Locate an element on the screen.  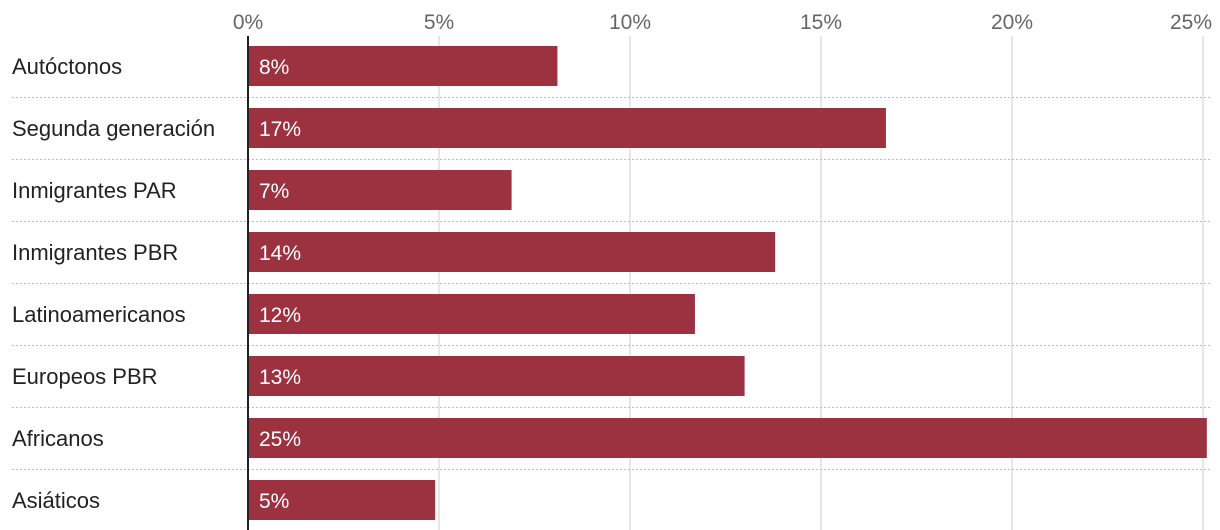
bar-value-label: 12% is located at coordinates (280, 315).